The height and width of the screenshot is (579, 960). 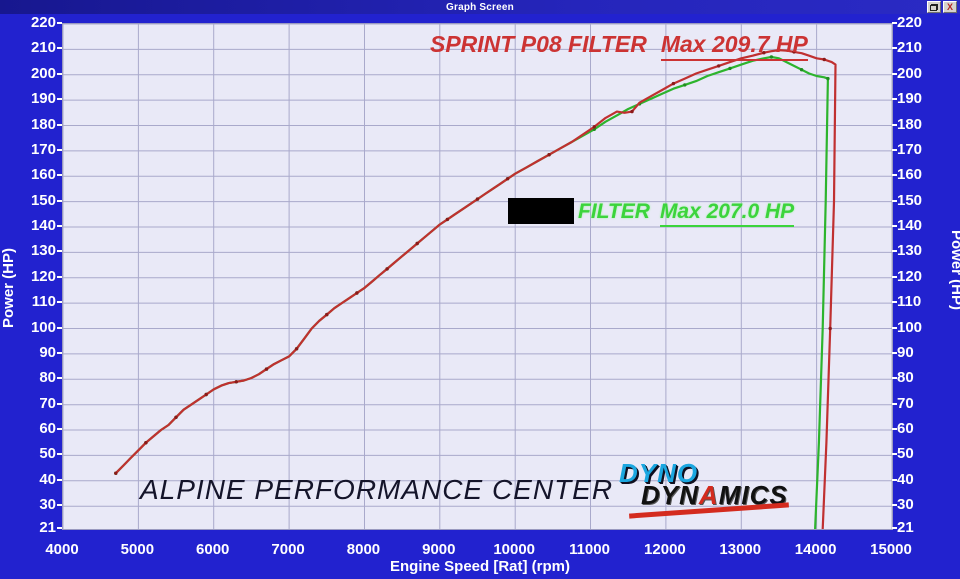 What do you see at coordinates (43, 149) in the screenshot?
I see `y-tick-label-left: 170` at bounding box center [43, 149].